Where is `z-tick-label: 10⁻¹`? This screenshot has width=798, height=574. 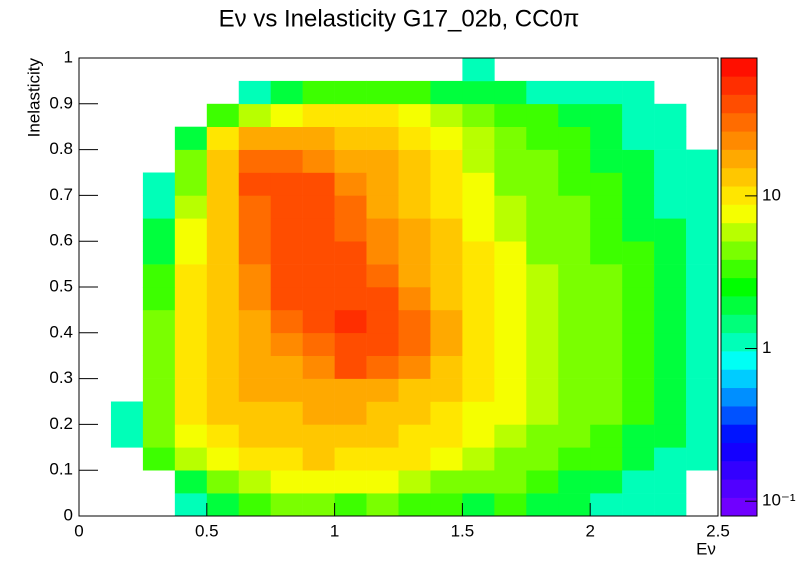
z-tick-label: 10⁻¹ is located at coordinates (779, 500).